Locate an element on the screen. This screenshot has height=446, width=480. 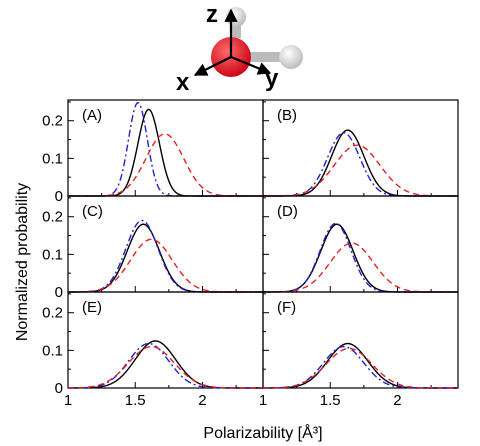
panel-label: (C) is located at coordinates (92, 211).